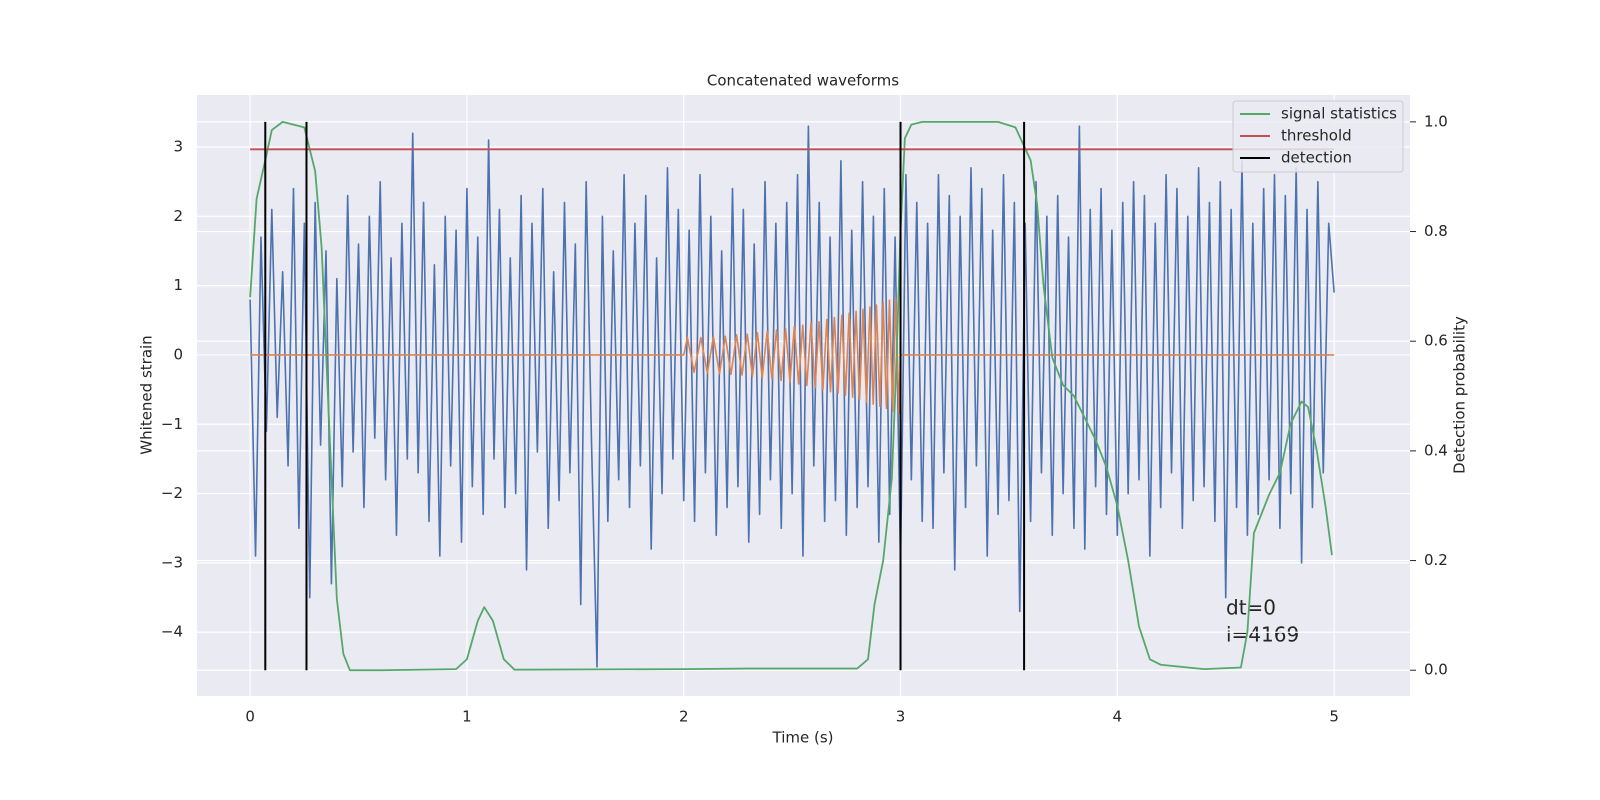 This screenshot has height=800, width=1600. I want to click on y2-tick-label: 1.0, so click(1436, 121).